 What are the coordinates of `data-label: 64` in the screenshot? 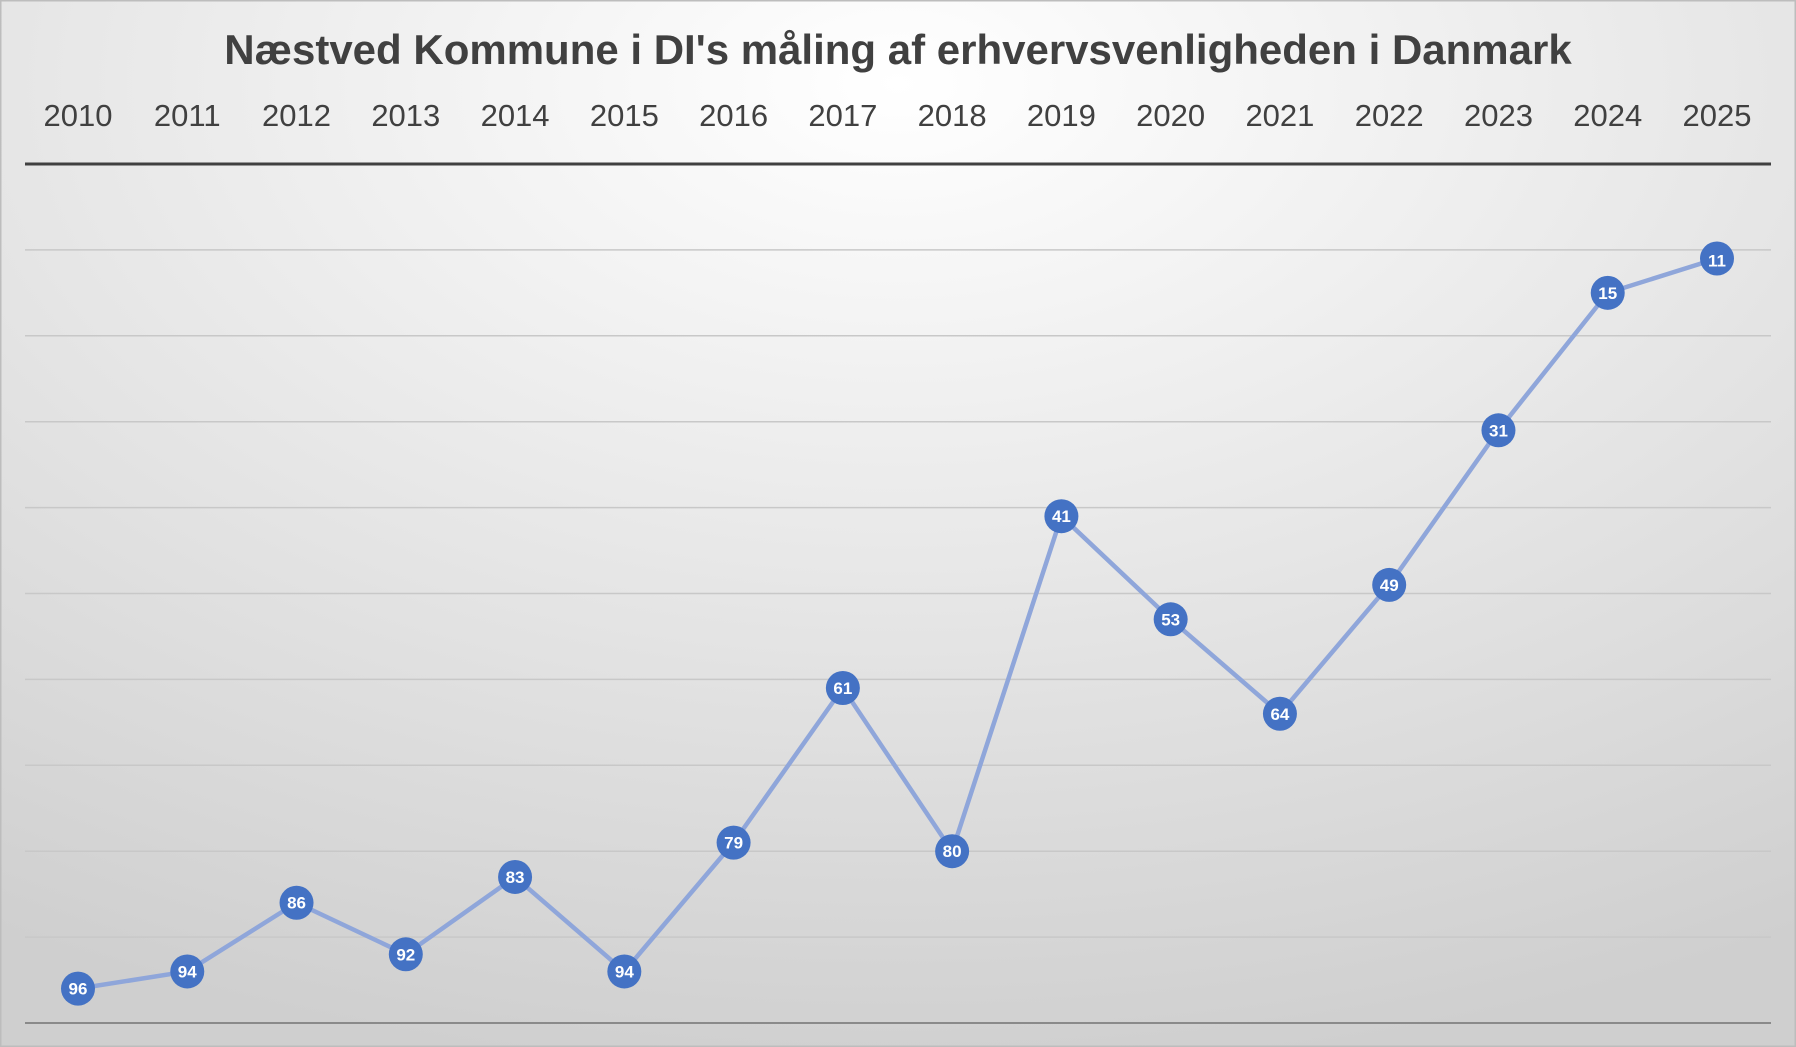 It's located at (1279, 714).